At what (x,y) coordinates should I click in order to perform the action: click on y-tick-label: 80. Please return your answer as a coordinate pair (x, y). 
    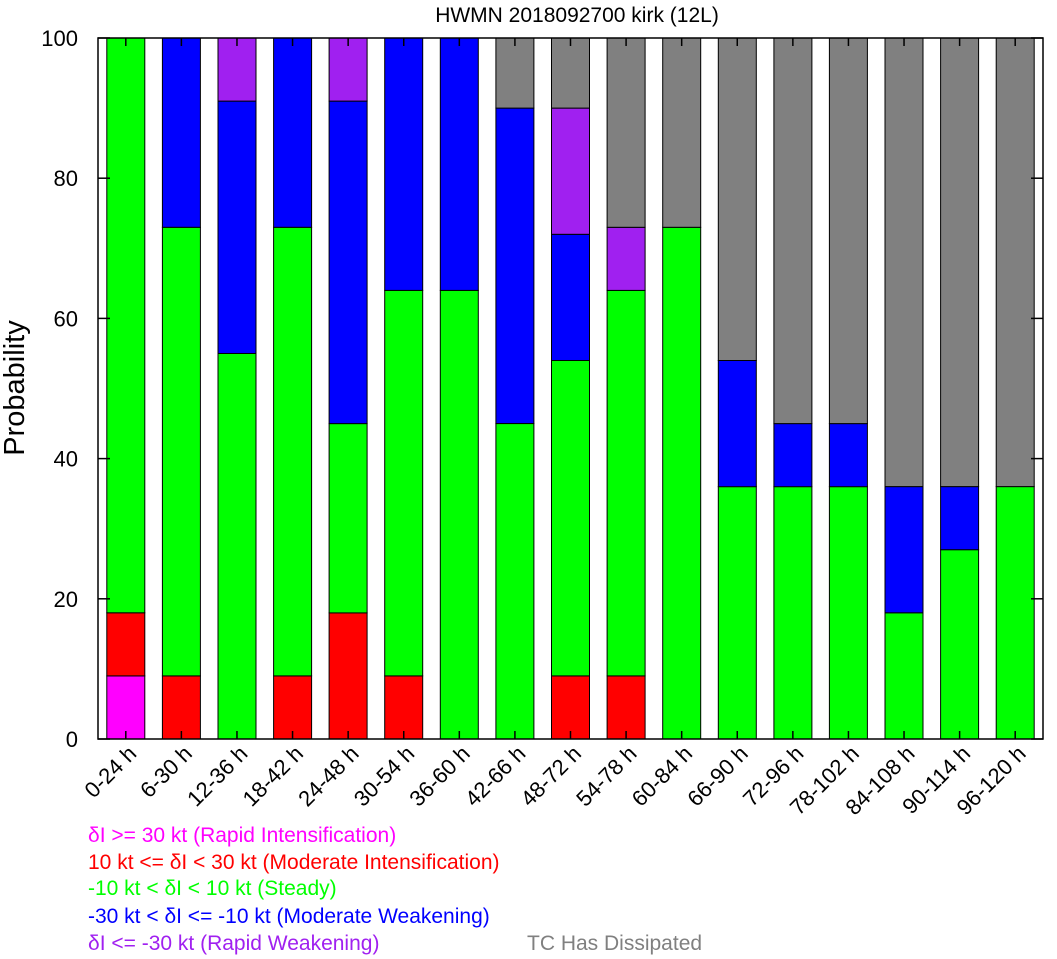
    Looking at the image, I should click on (66, 178).